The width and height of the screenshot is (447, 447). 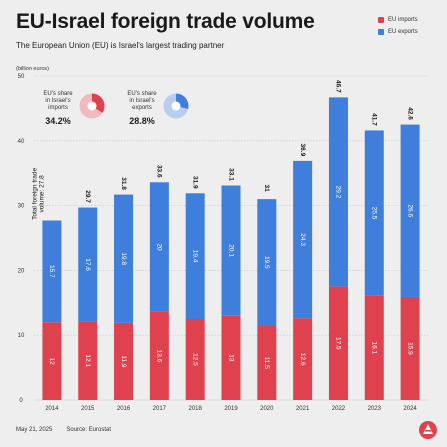 I want to click on x-tick-label: 2018, so click(x=196, y=409).